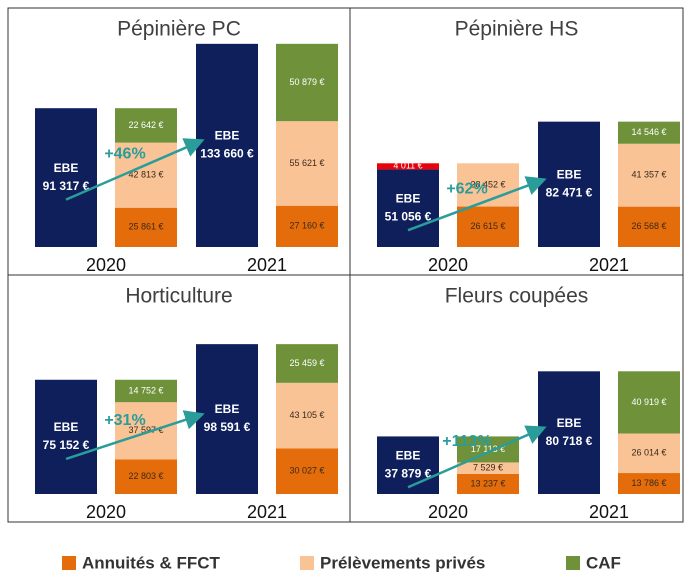  I want to click on segment-label: 26 615 €, so click(487, 226).